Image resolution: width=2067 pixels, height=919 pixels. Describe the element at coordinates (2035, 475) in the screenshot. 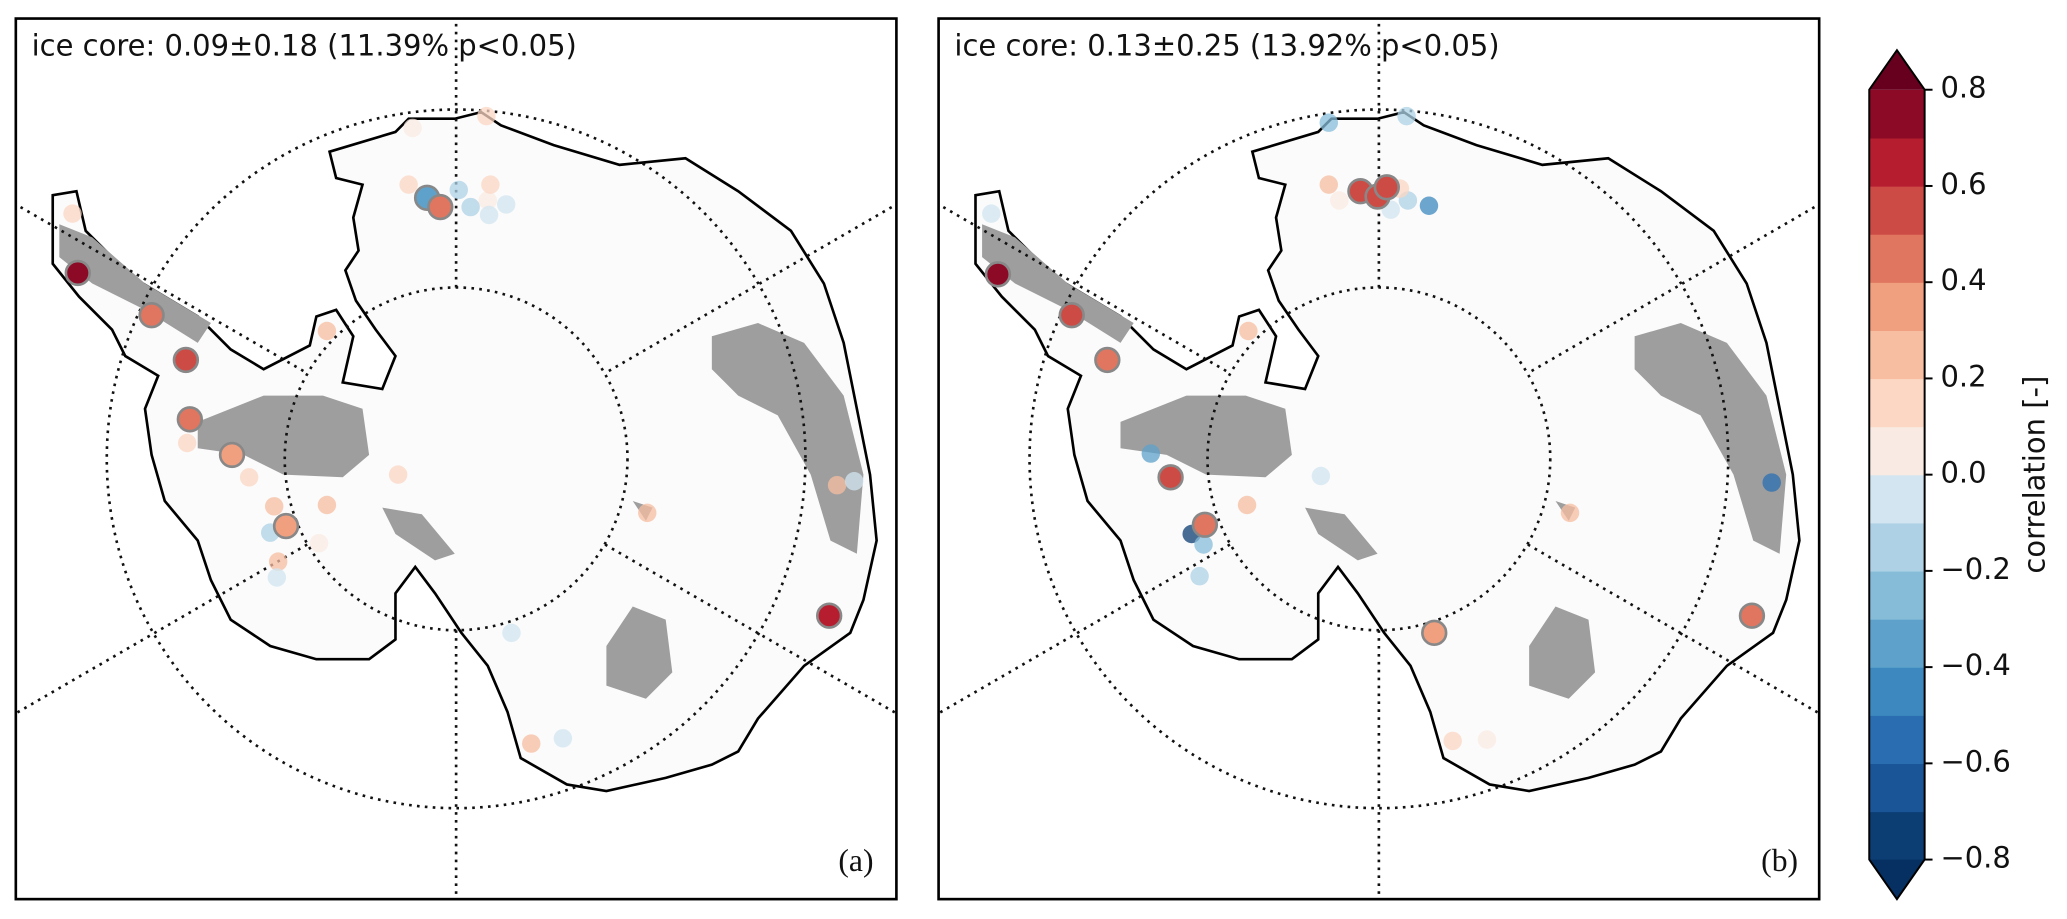

I see `colorbar-label: correlation [-]` at that location.